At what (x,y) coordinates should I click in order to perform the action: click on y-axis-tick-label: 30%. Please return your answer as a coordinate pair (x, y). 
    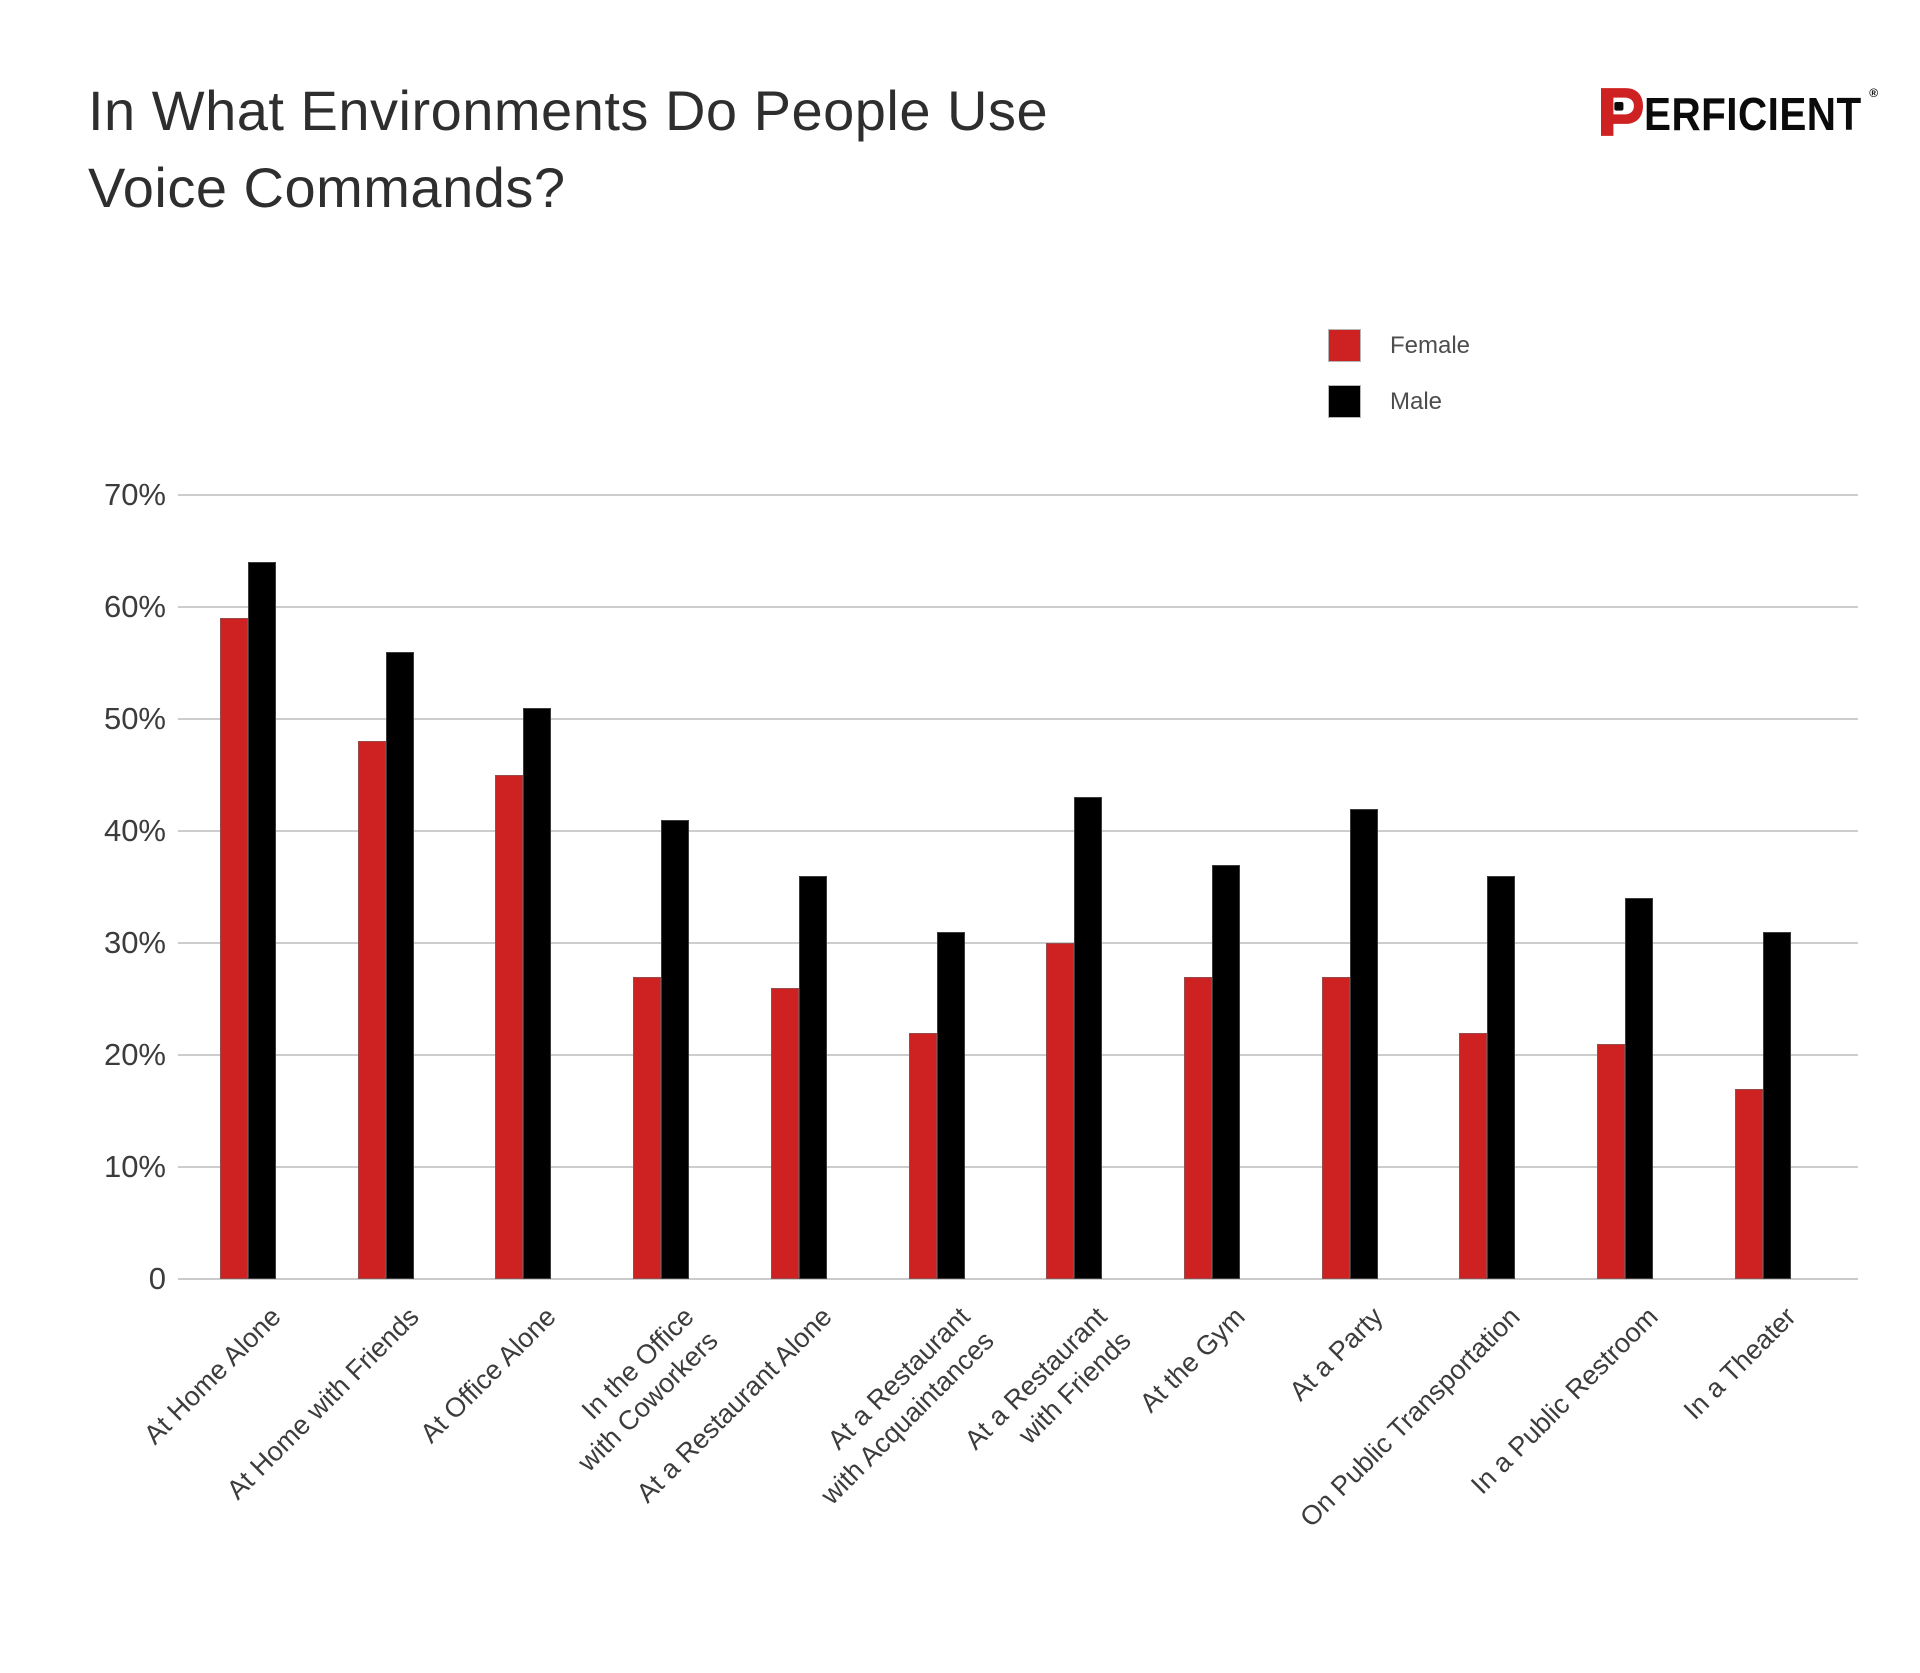
    Looking at the image, I should click on (134, 942).